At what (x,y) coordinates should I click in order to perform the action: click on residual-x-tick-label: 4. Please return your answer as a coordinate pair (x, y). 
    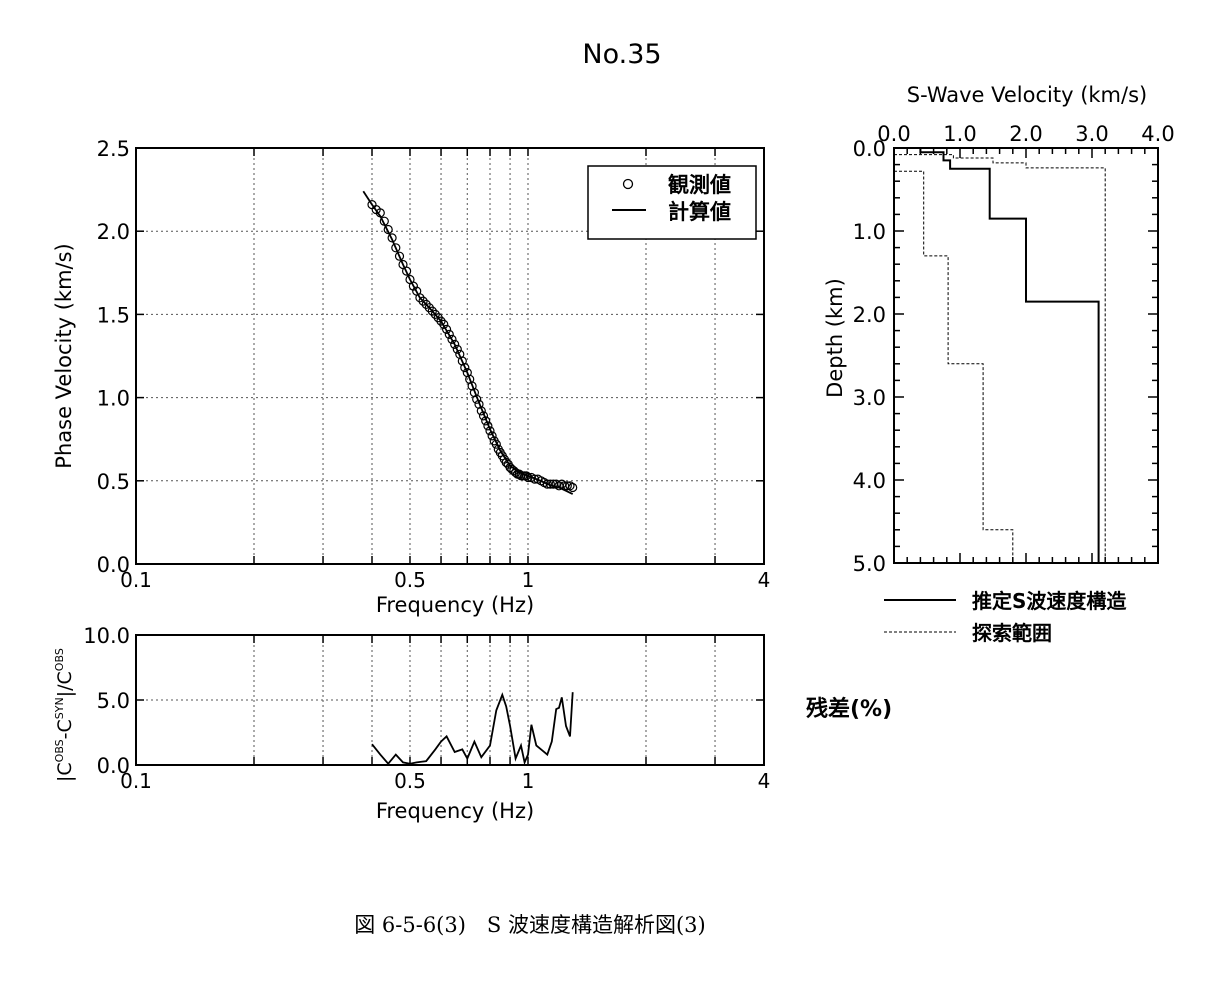
    Looking at the image, I should click on (764, 781).